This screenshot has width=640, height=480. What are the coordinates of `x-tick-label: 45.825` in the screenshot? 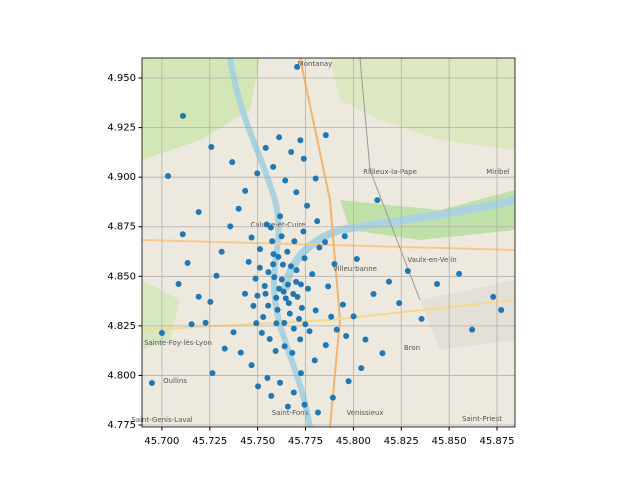 It's located at (401, 441).